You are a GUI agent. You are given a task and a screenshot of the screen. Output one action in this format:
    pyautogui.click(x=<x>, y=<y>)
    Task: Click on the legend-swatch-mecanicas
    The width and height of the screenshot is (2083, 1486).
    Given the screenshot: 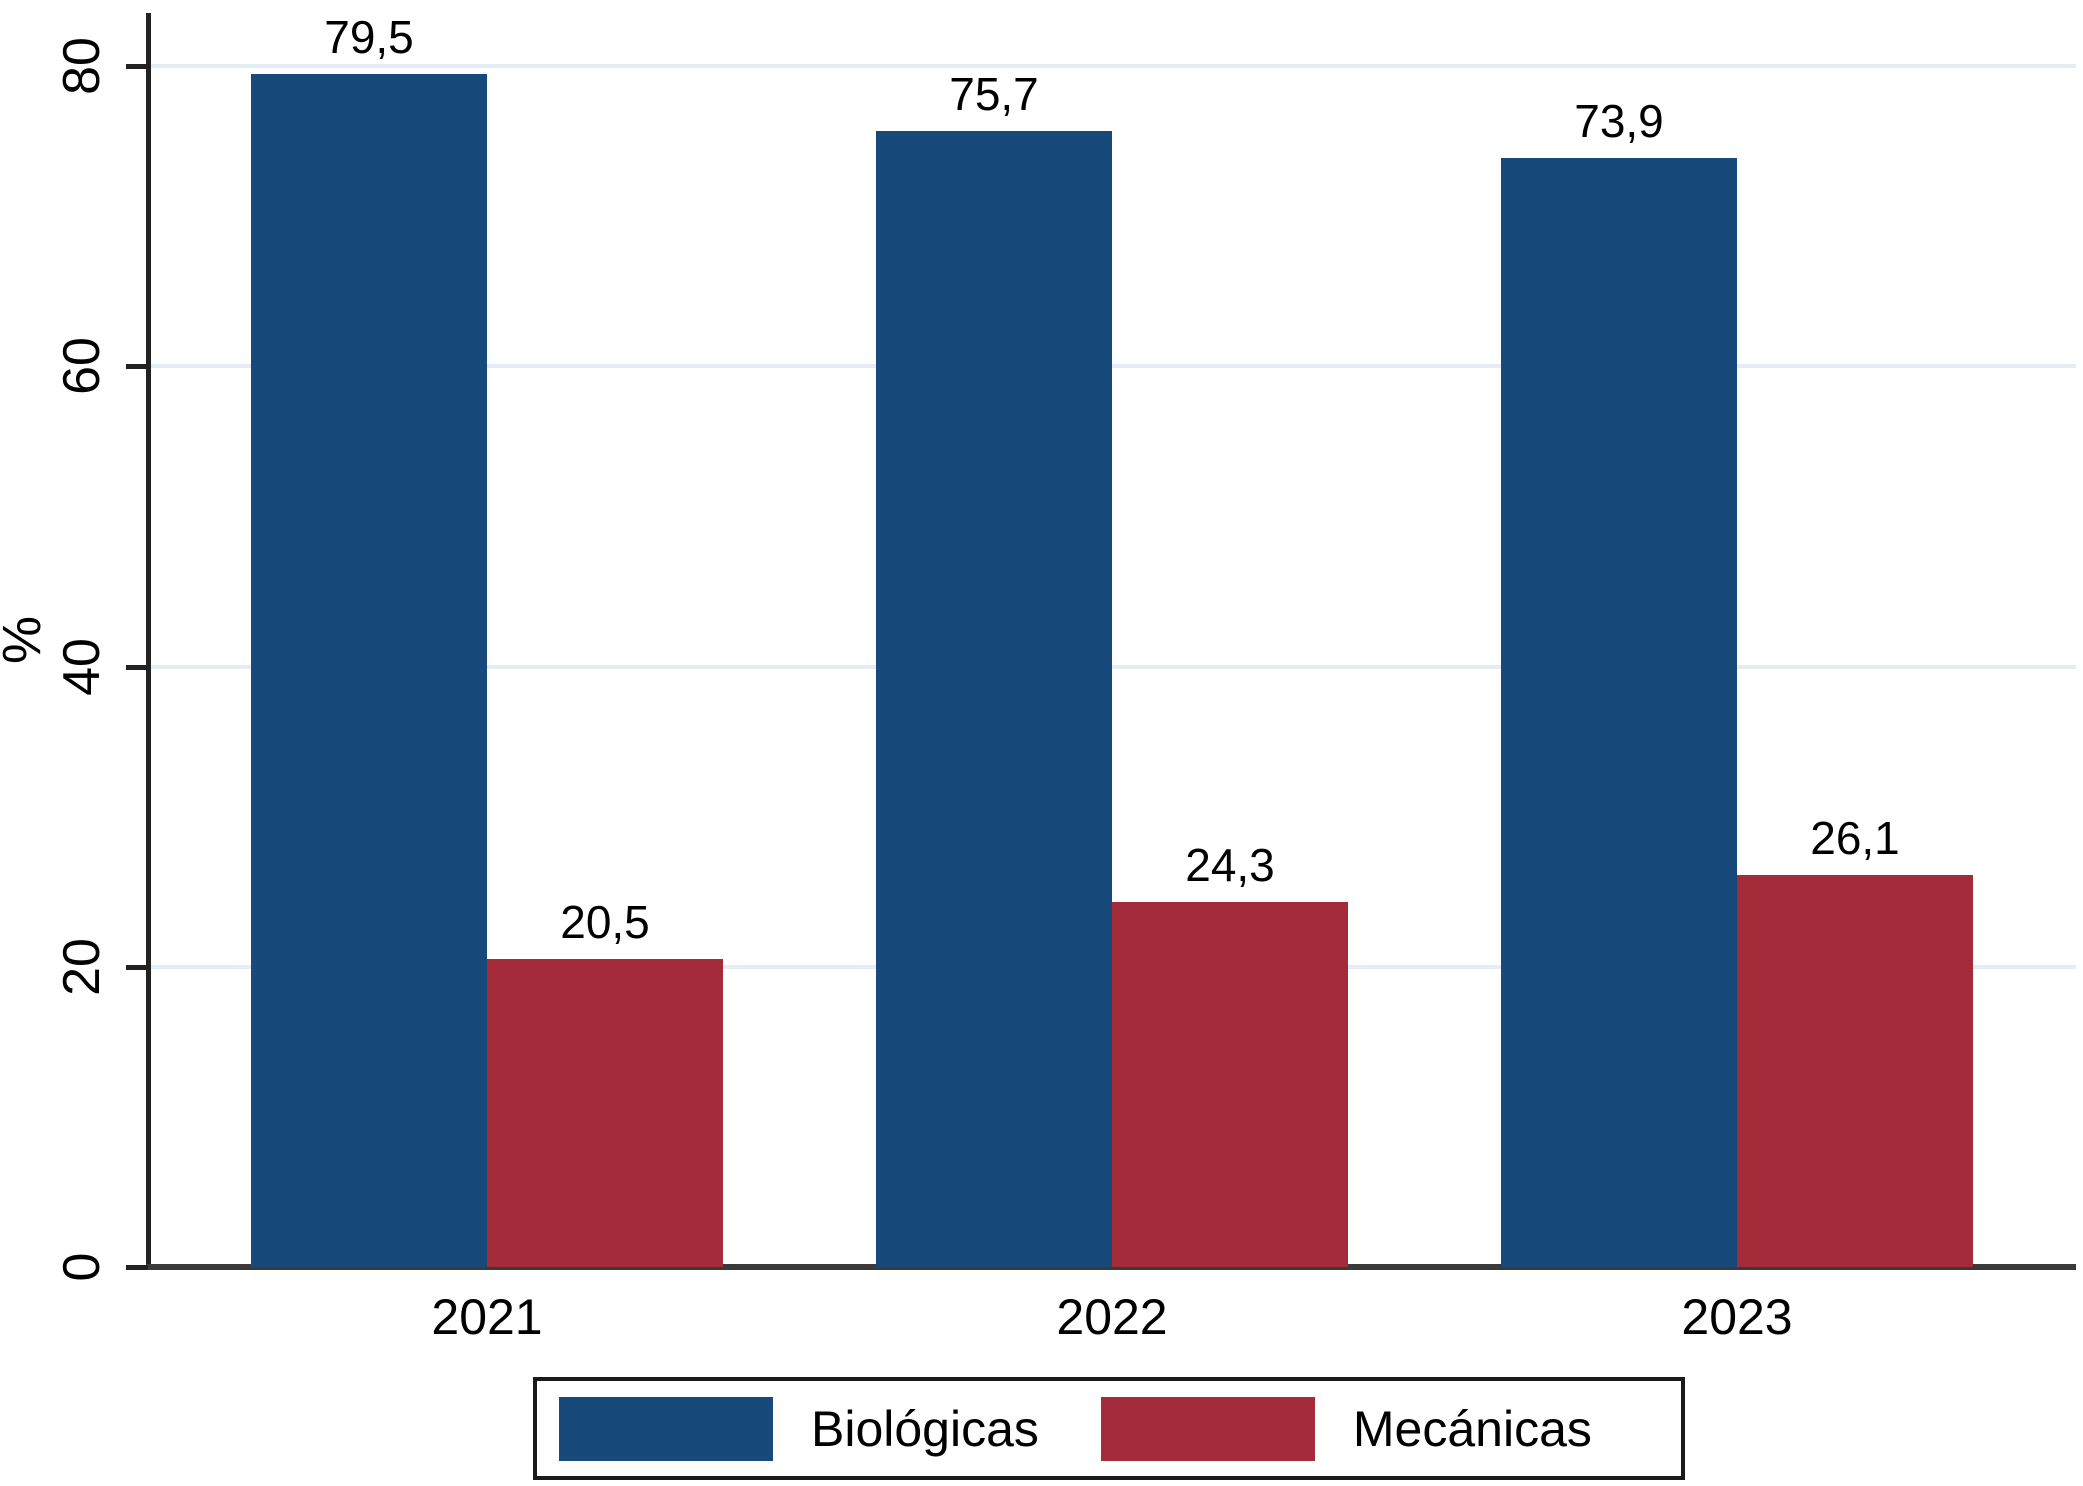 What is the action you would take?
    pyautogui.click(x=1207, y=1428)
    